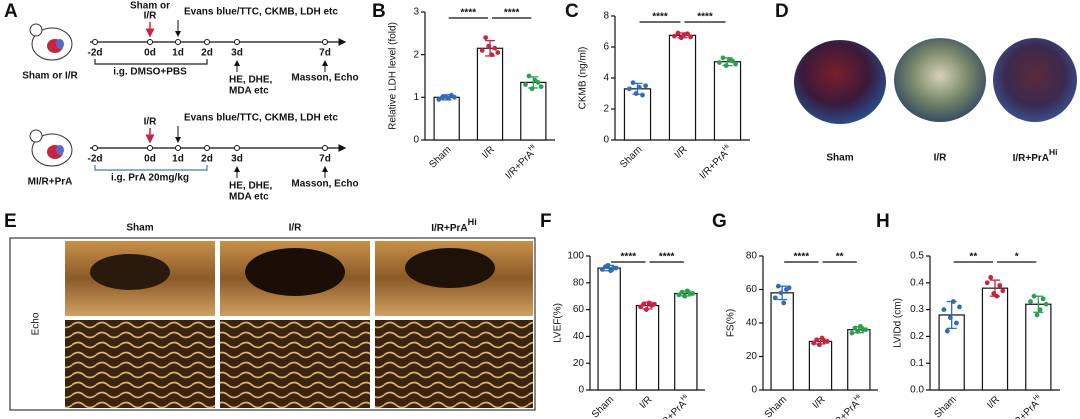 The image size is (1080, 419). I want to click on heart-label: I/R, so click(941, 158).